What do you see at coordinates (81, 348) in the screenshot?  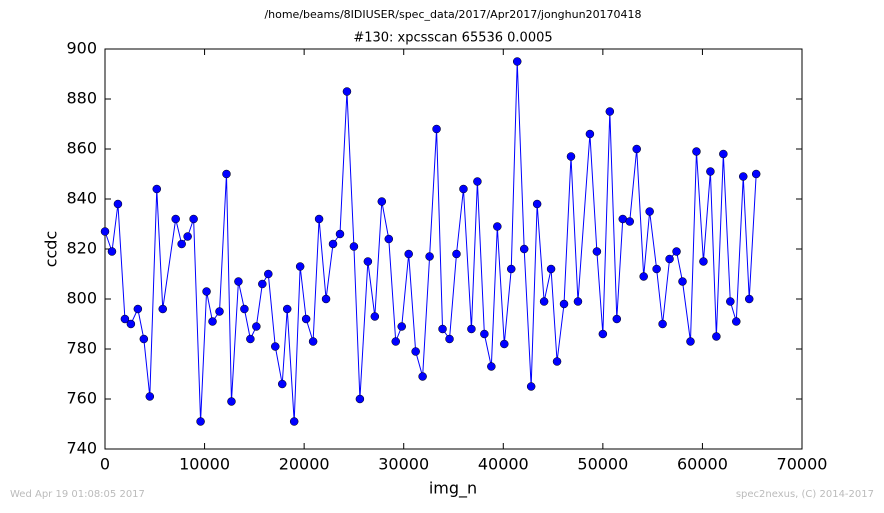 I see `y-tick-label: 780` at bounding box center [81, 348].